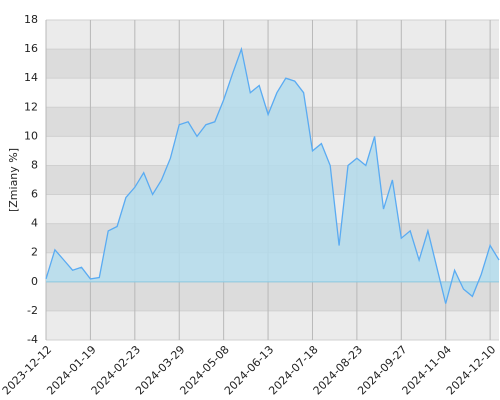 The width and height of the screenshot is (500, 400). I want to click on y-tick-label: 14, so click(31, 77).